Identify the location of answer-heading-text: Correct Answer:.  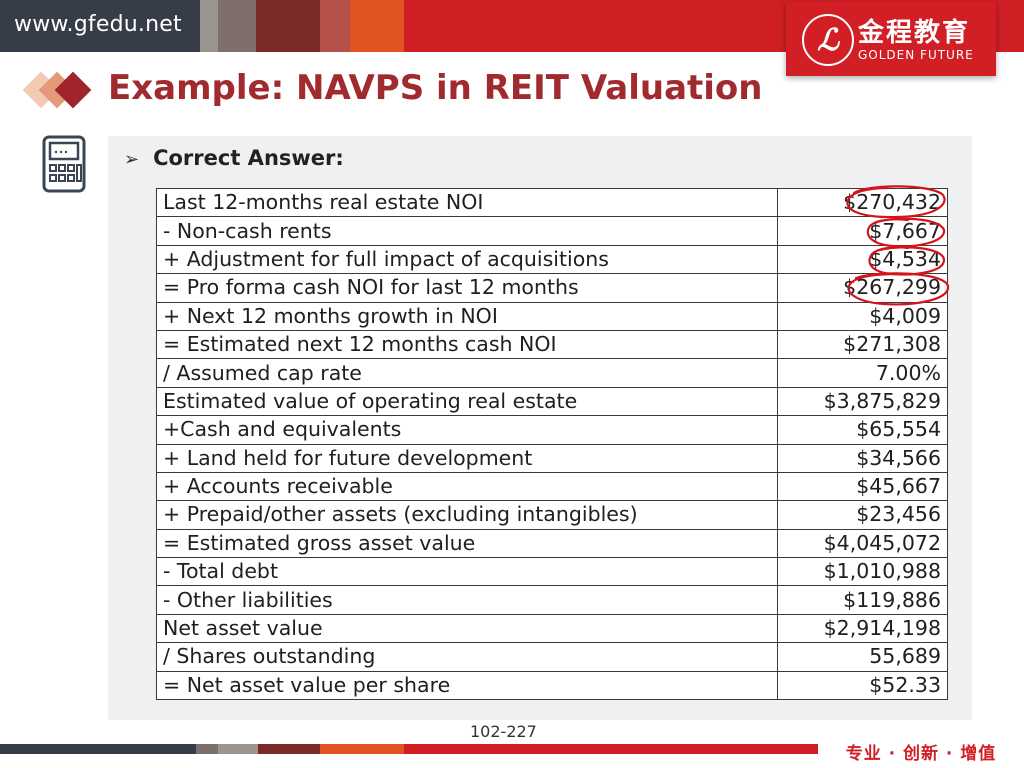
(248, 158).